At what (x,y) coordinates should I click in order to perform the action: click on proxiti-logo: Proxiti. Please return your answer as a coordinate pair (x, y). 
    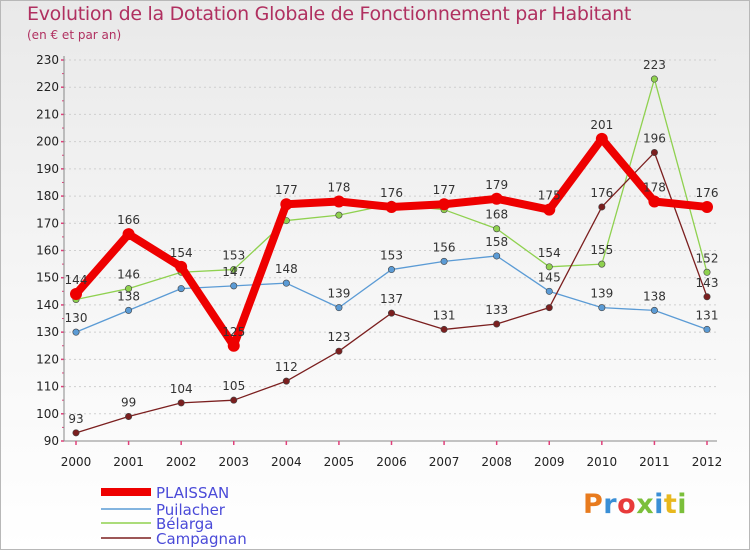
    Looking at the image, I should click on (635, 504).